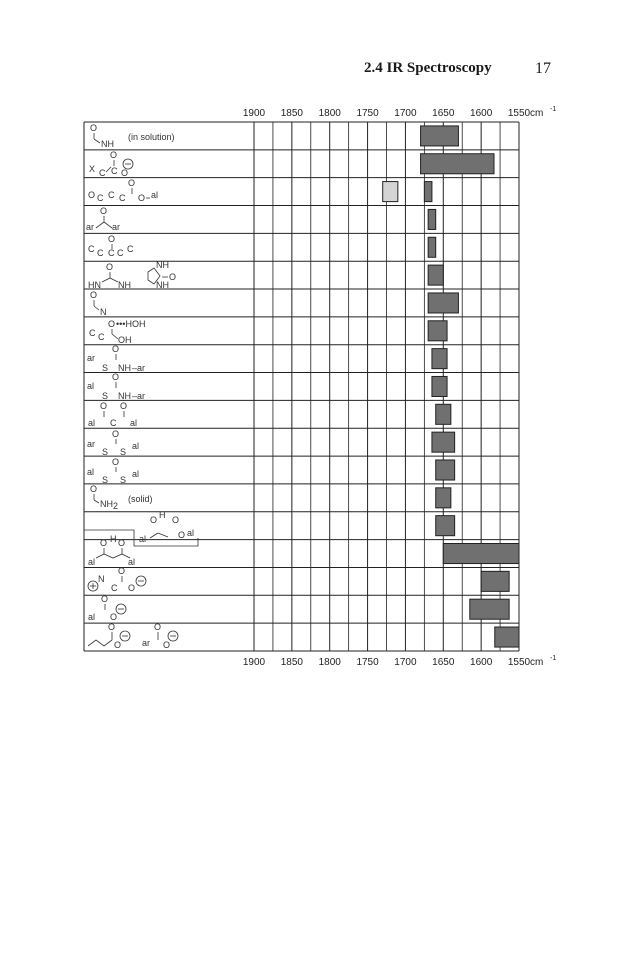 The image size is (638, 956). What do you see at coordinates (113, 539) in the screenshot?
I see `svg-text: H` at bounding box center [113, 539].